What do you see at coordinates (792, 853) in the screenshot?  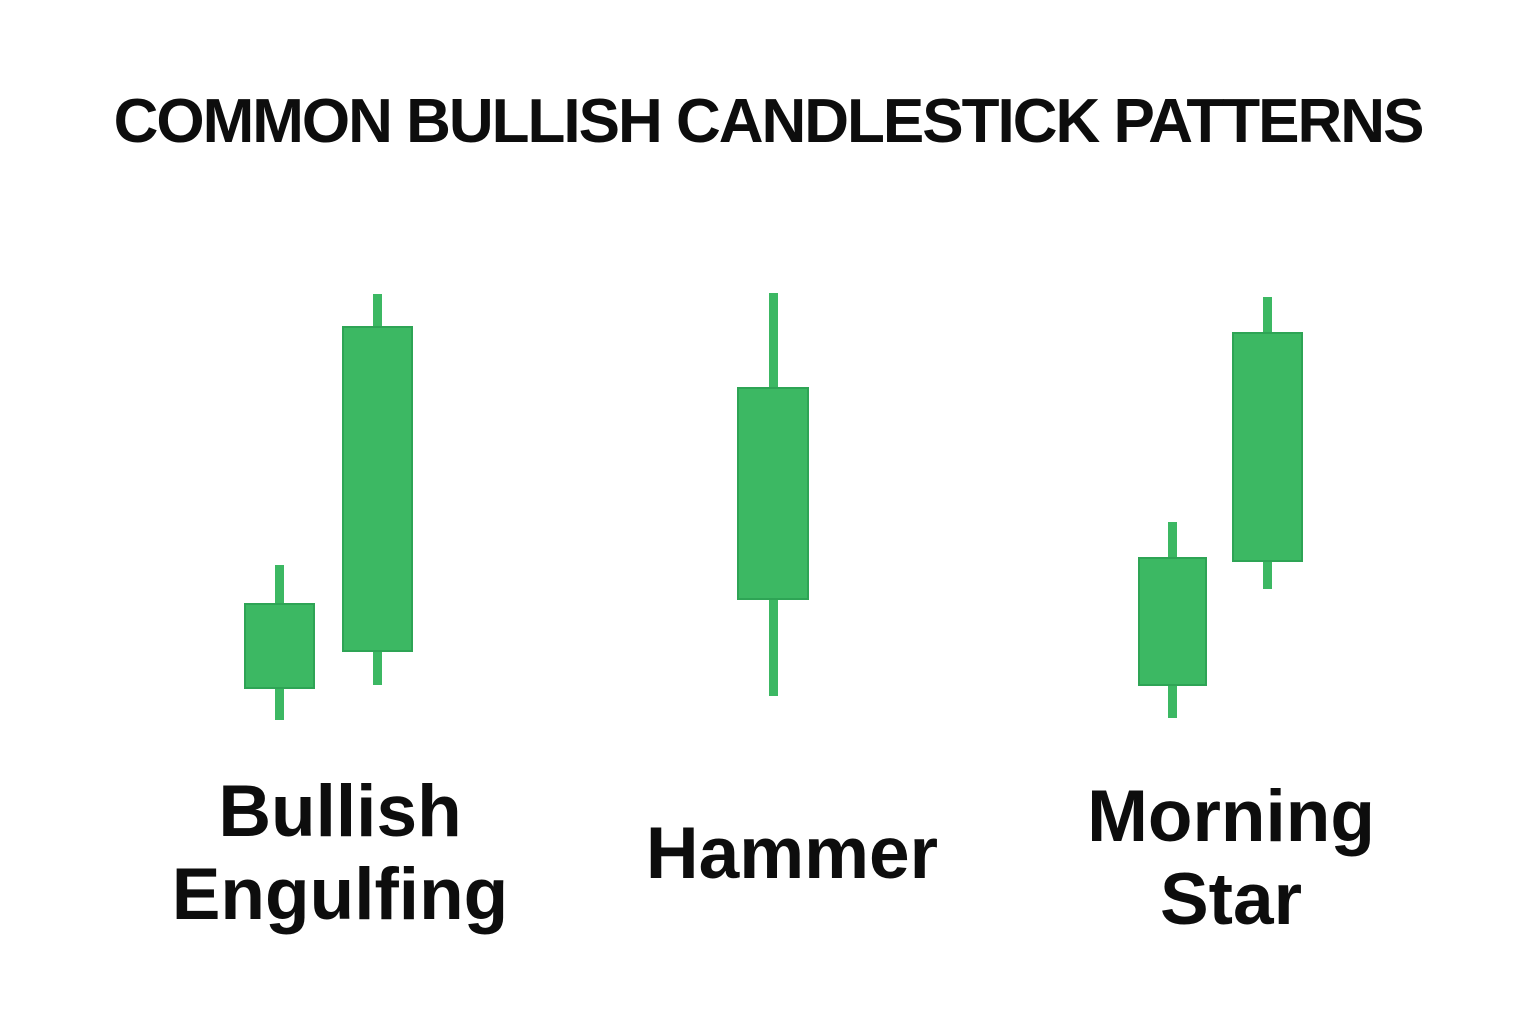 I see `pattern-label-hammer: Hammer` at bounding box center [792, 853].